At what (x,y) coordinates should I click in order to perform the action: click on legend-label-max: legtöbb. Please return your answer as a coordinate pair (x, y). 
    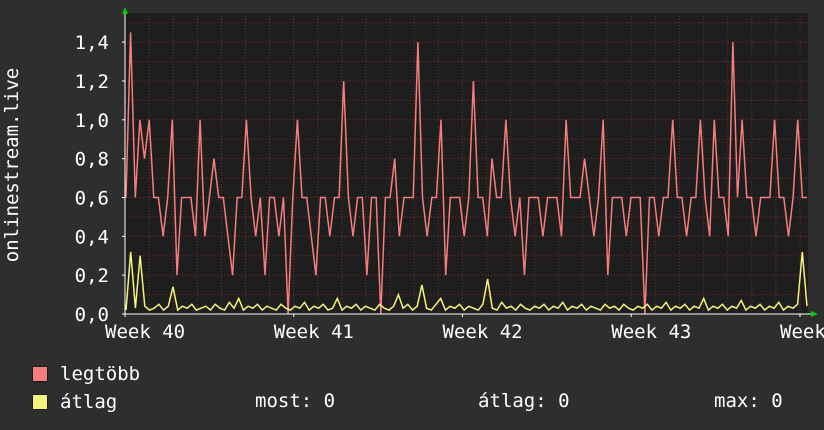
    Looking at the image, I should click on (100, 374).